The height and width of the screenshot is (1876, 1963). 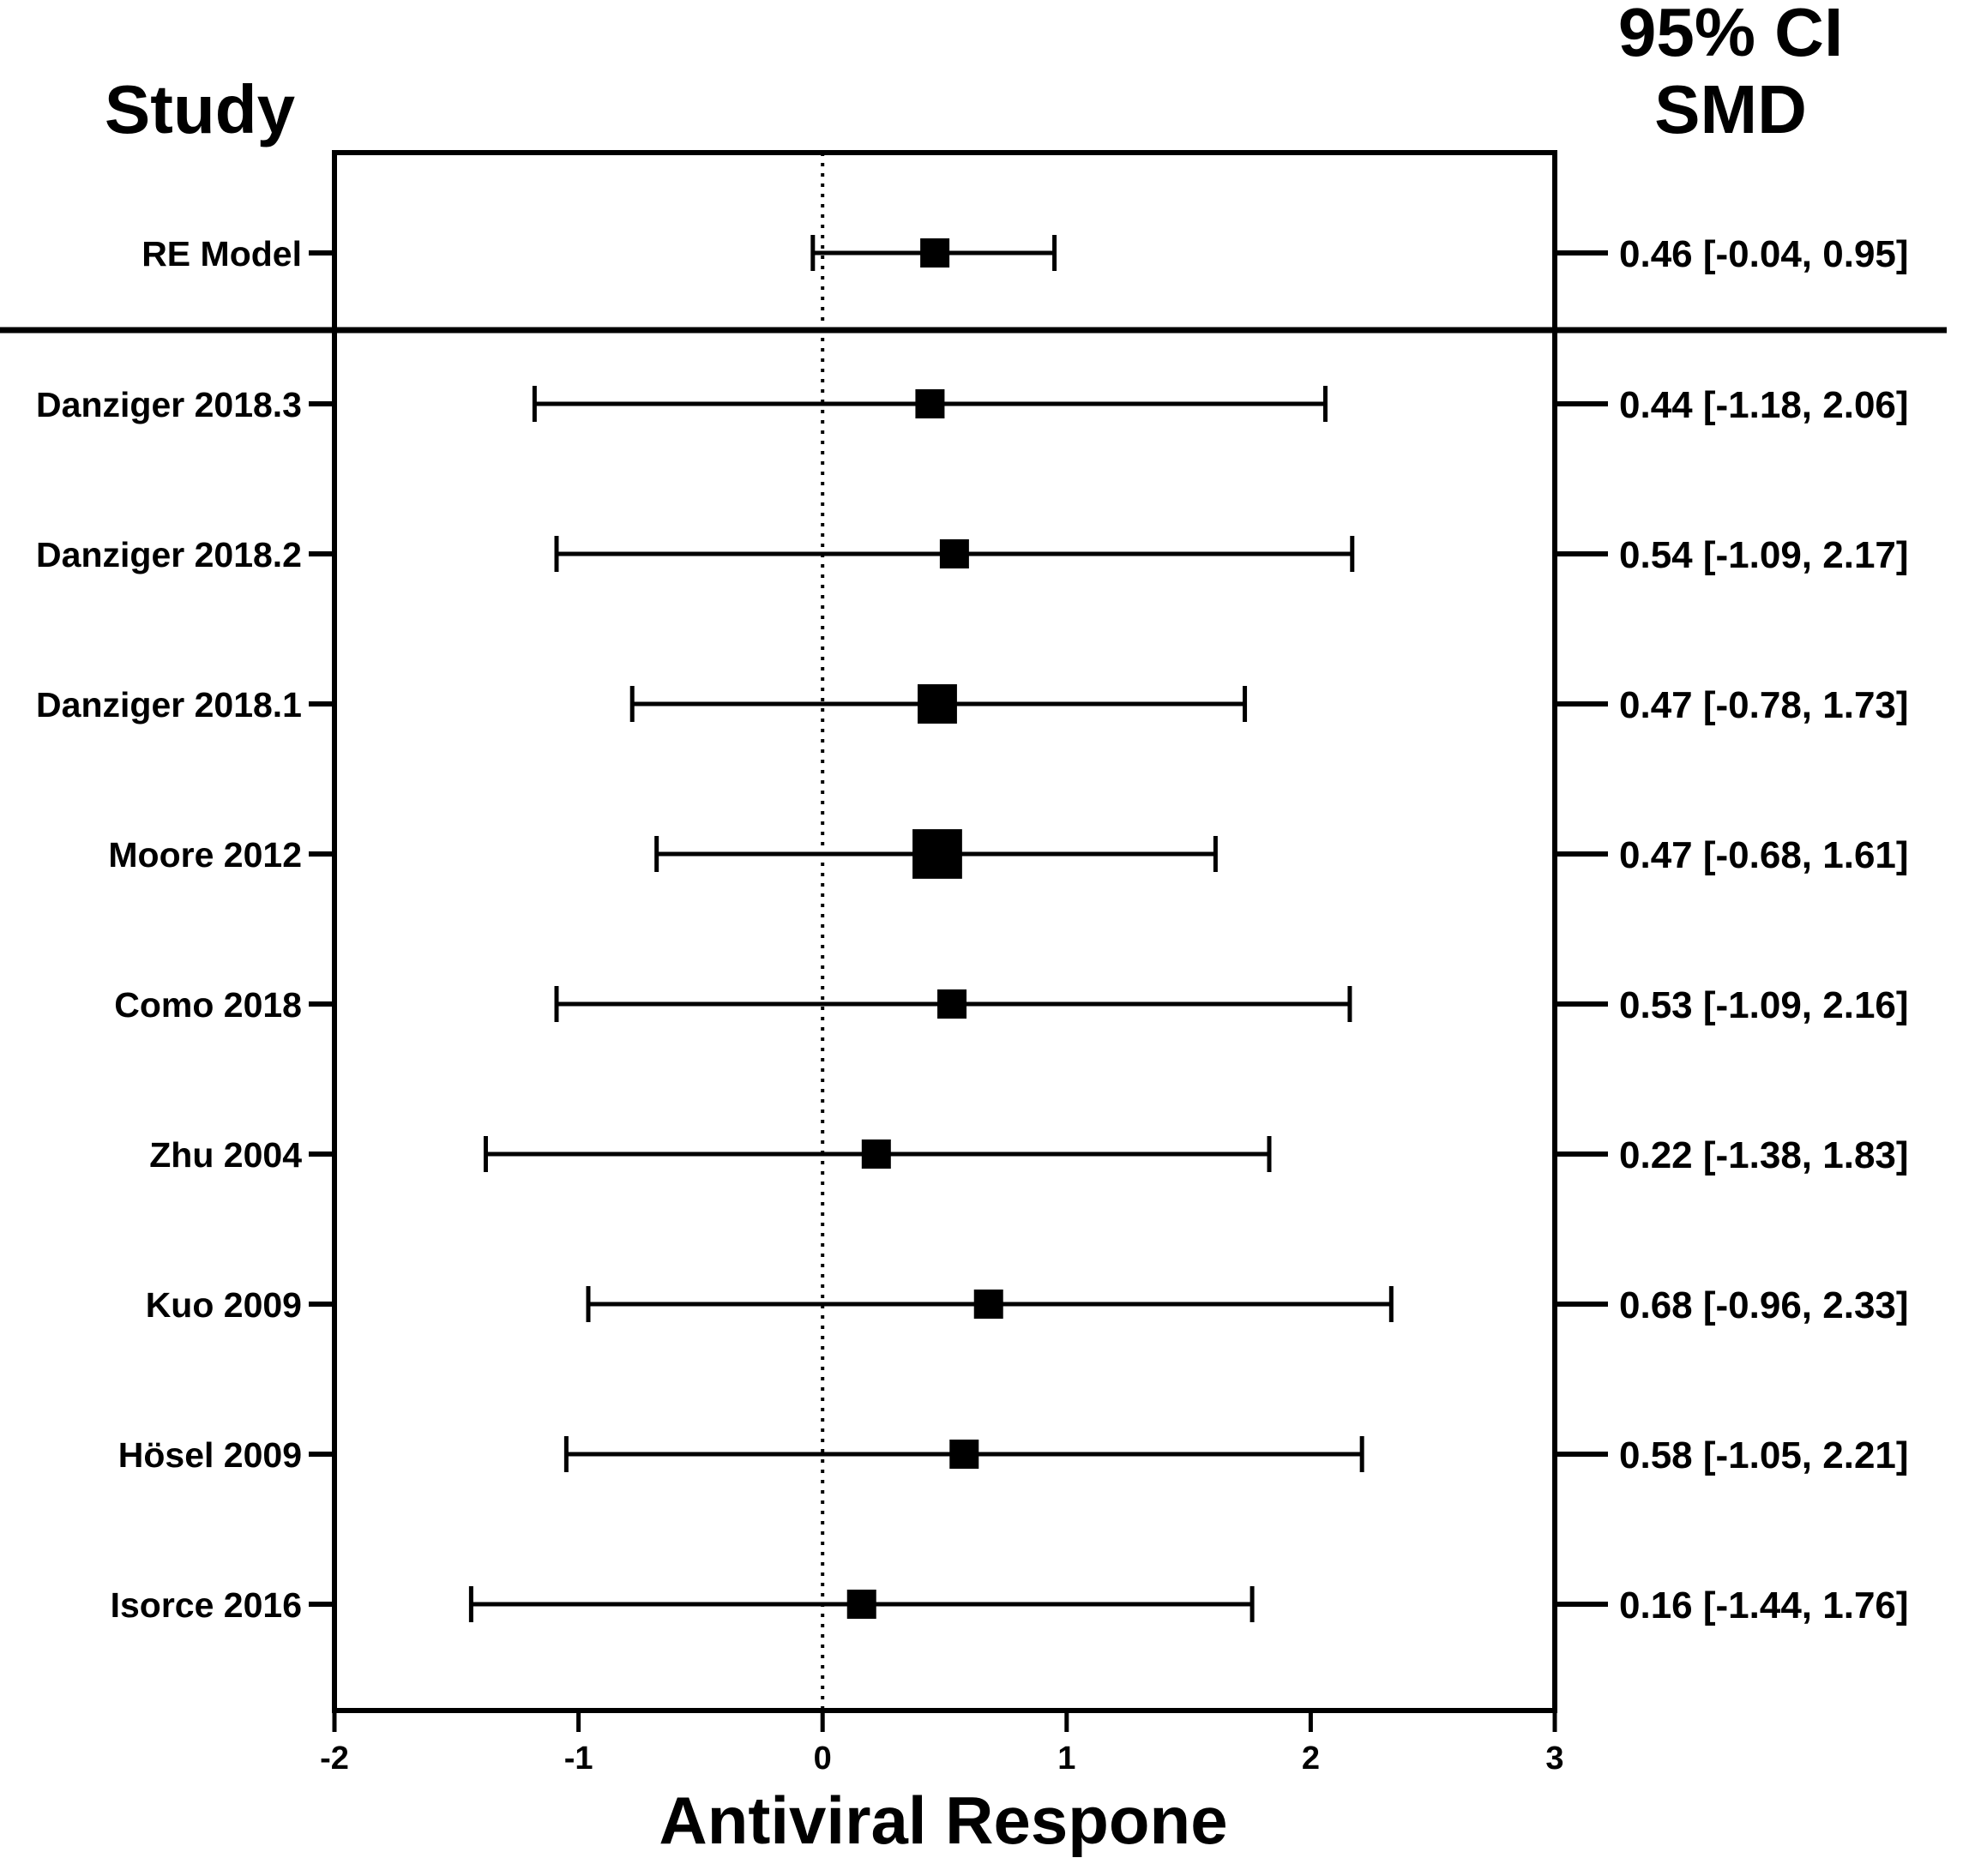 I want to click on x-axis-label: Antiviral Respone, so click(x=943, y=1820).